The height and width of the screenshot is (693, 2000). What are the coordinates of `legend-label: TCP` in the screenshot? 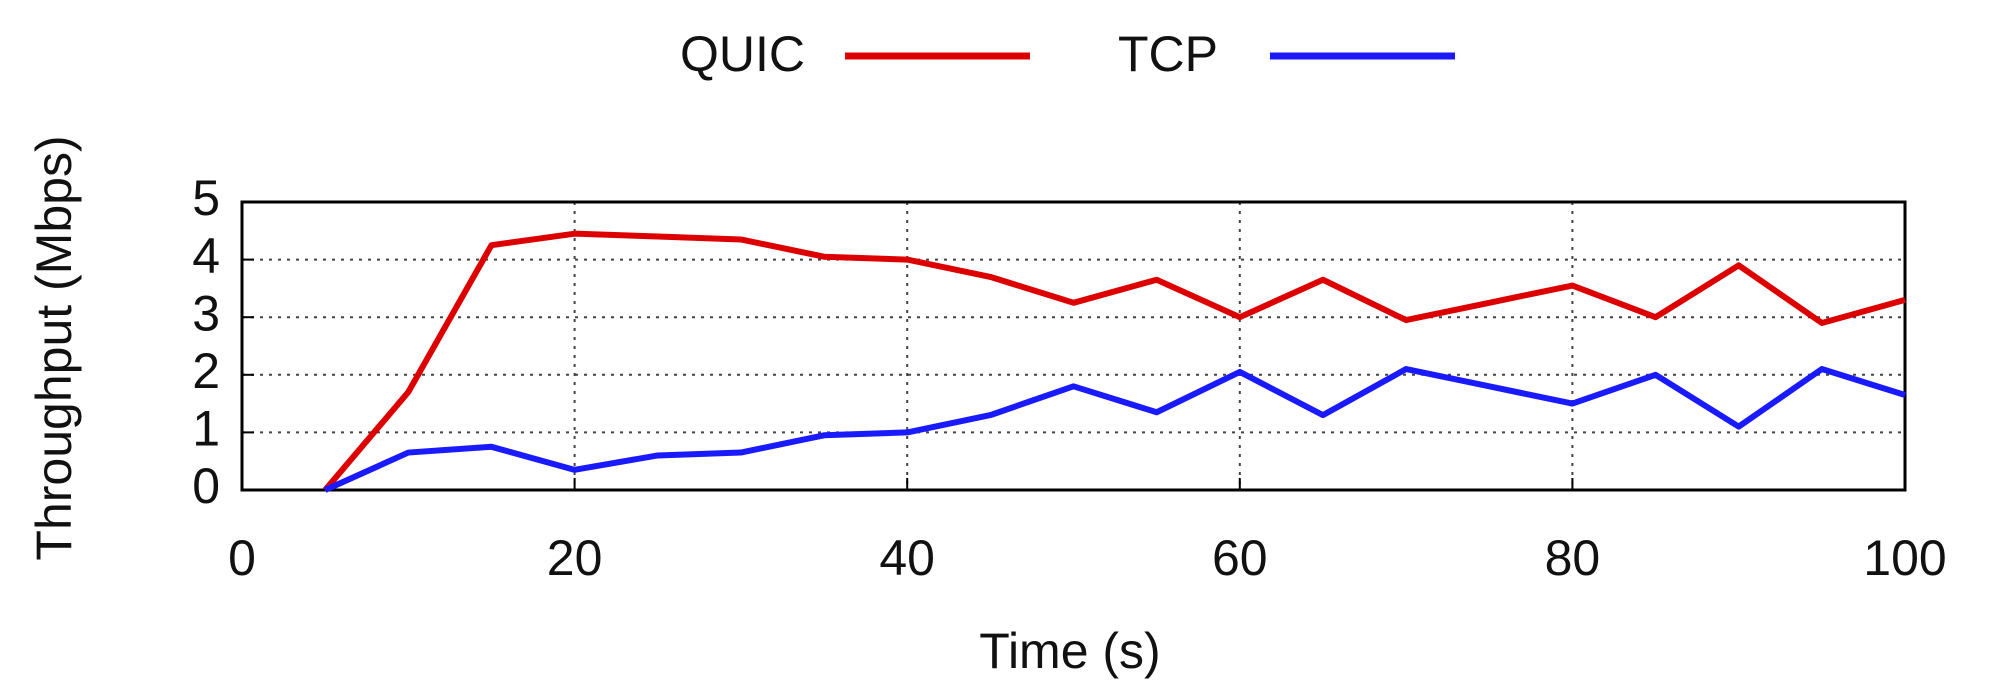 It's located at (1168, 54).